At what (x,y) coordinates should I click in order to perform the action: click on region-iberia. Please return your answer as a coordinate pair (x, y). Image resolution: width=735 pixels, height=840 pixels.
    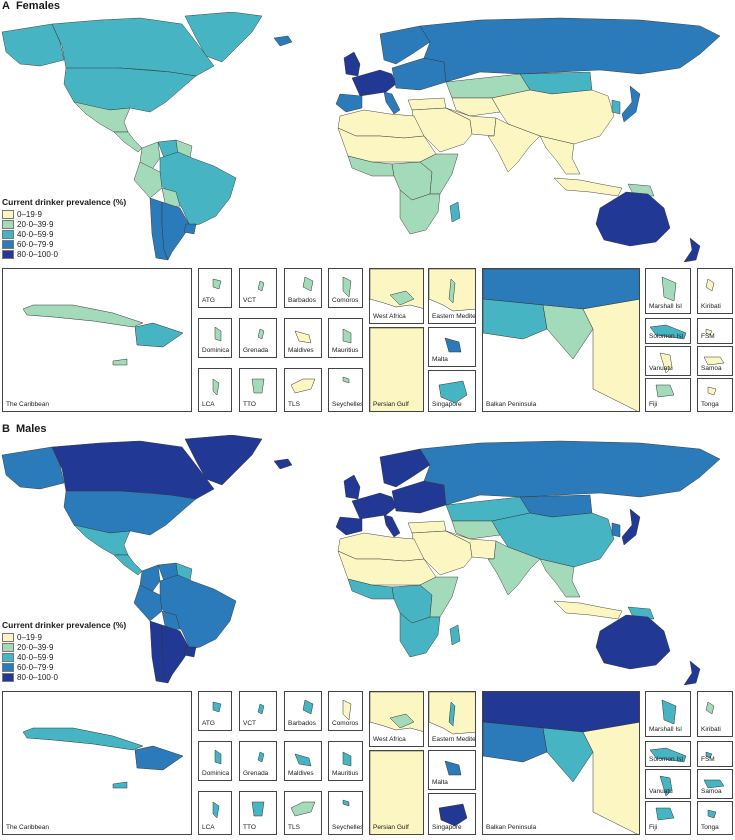
    Looking at the image, I should click on (349, 103).